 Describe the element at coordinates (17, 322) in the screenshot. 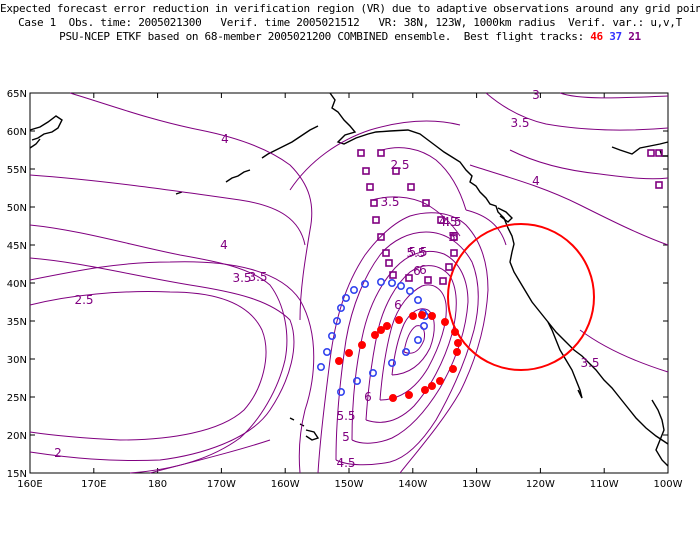

I see `latitude-label: 35N` at that location.